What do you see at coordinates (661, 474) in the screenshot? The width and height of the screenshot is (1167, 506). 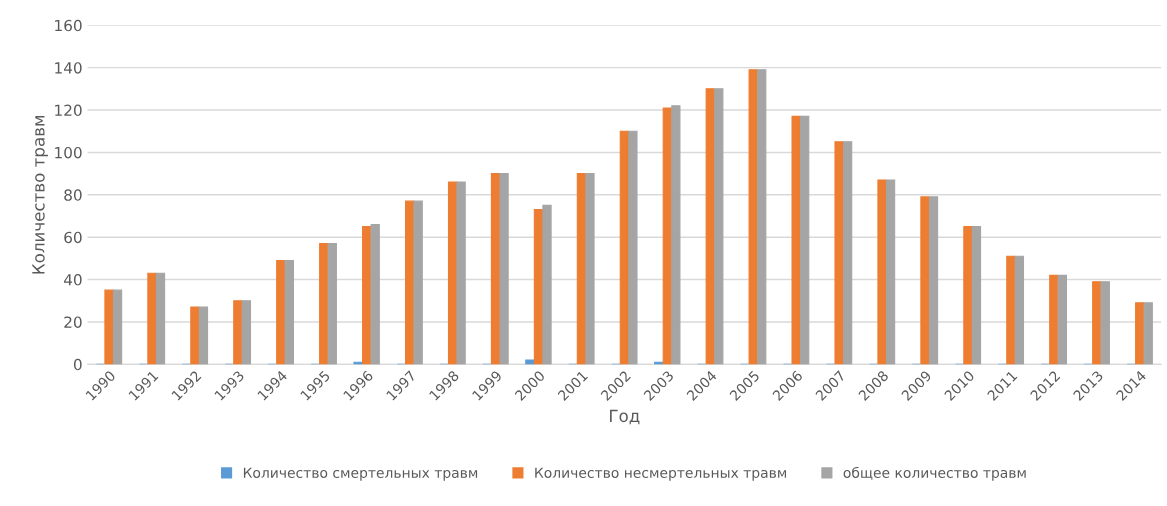 I see `legend-label: Количество несмертельных травм` at bounding box center [661, 474].